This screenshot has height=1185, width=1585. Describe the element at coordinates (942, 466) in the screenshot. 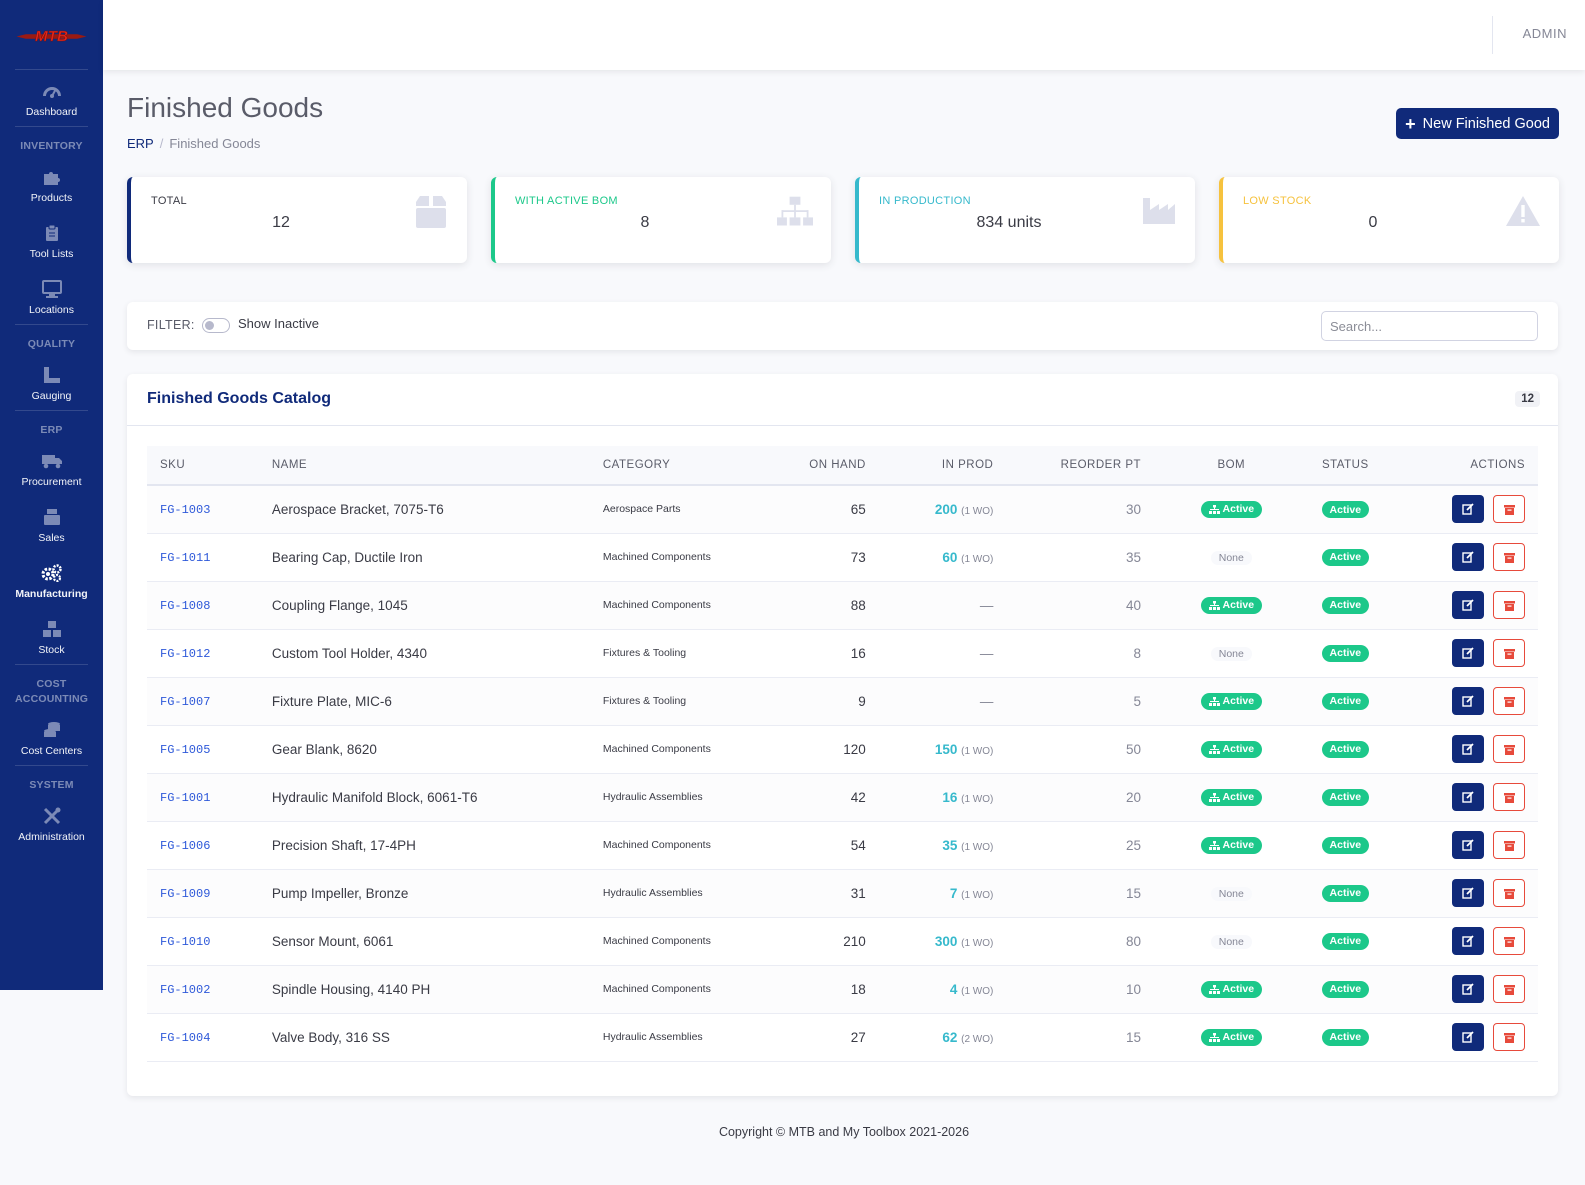

I see `column-header-in-prod: IN PROD` at that location.